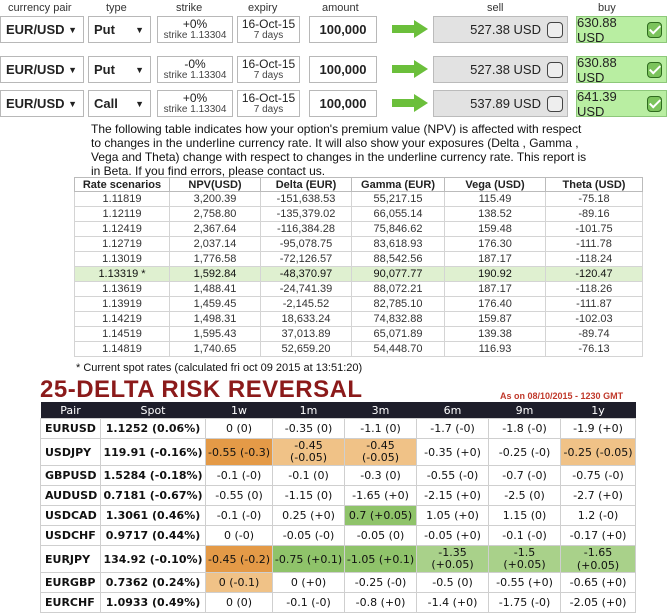  What do you see at coordinates (308, 410) in the screenshot?
I see `risk-reversal-column-header: 1m` at bounding box center [308, 410].